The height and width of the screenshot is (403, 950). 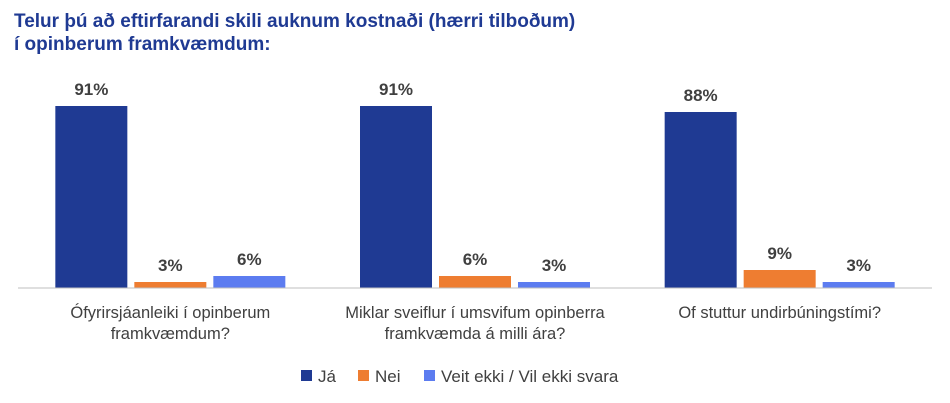 What do you see at coordinates (475, 334) in the screenshot?
I see `category-label-2-line-2: framkvæmda á milli ára?` at bounding box center [475, 334].